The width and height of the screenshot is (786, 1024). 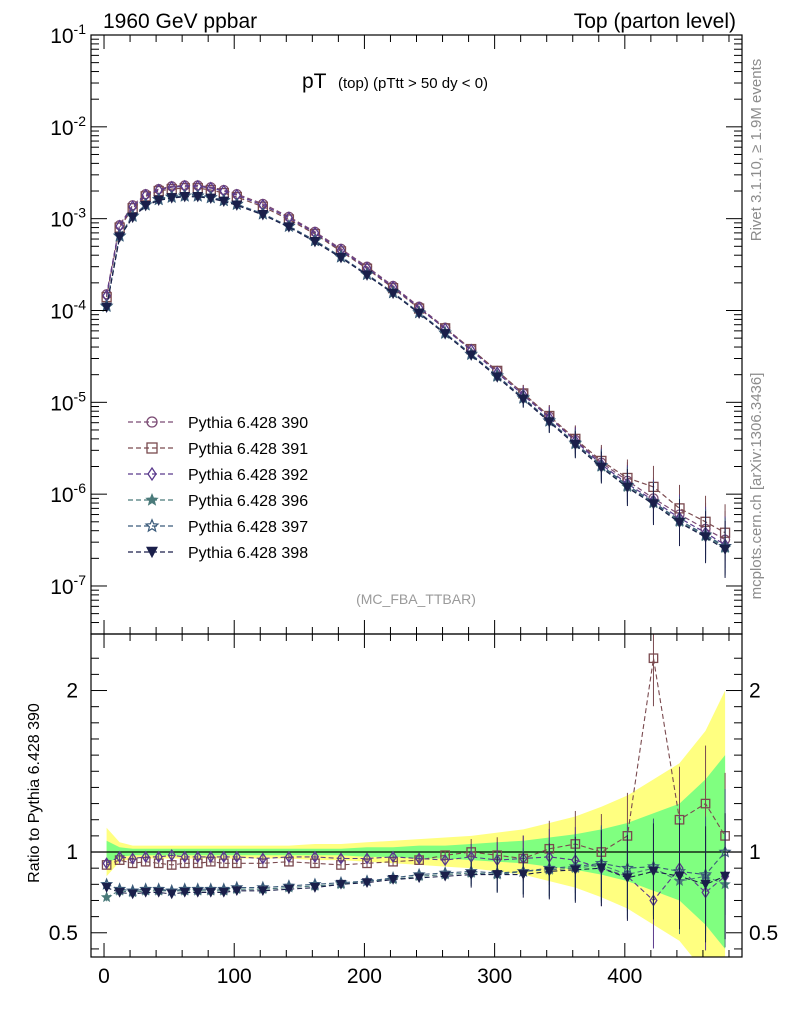 I want to click on ratio-y-tick-label-right: 1, so click(x=755, y=852).